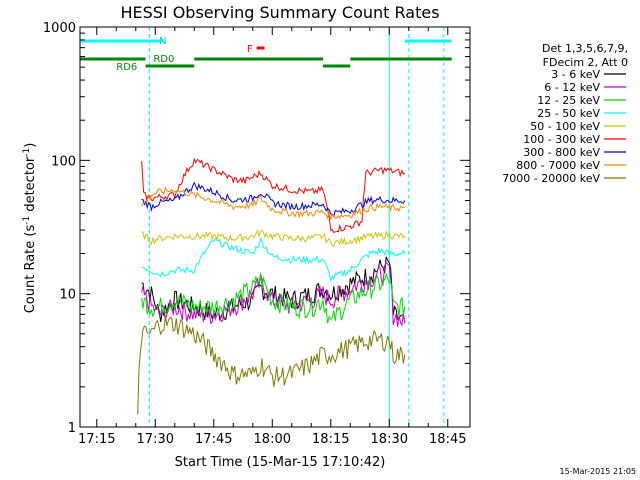  I want to click on legend-item-label: 3 - 6 keV, so click(575, 74).